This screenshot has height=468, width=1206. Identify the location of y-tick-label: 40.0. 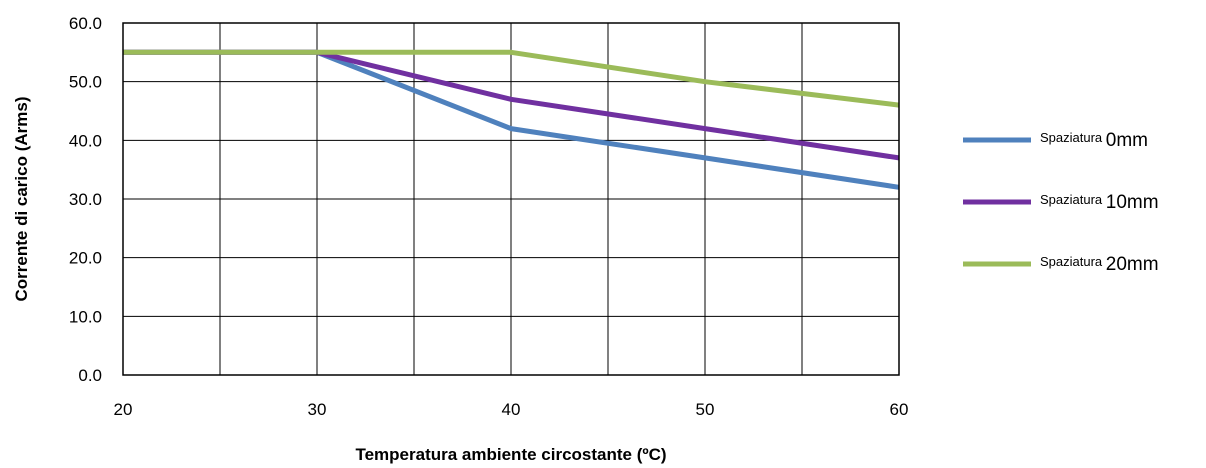
(85, 140).